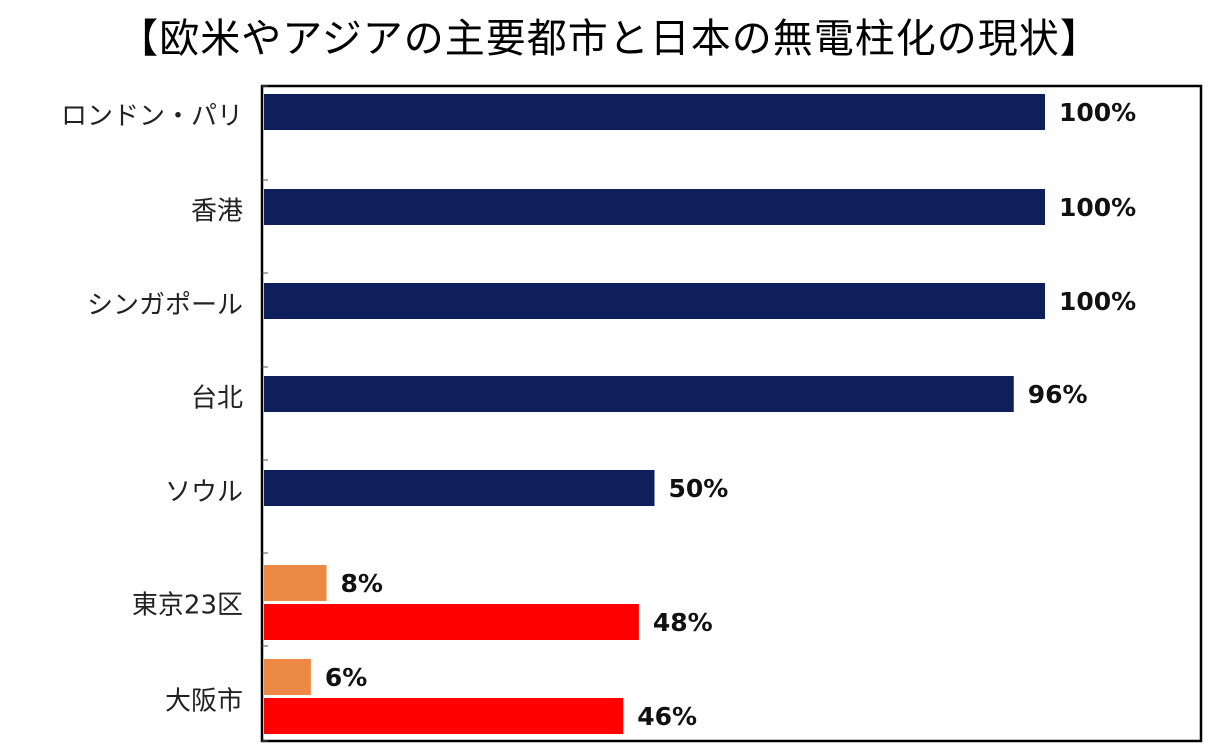  What do you see at coordinates (667, 716) in the screenshot?
I see `data-label: 46%` at bounding box center [667, 716].